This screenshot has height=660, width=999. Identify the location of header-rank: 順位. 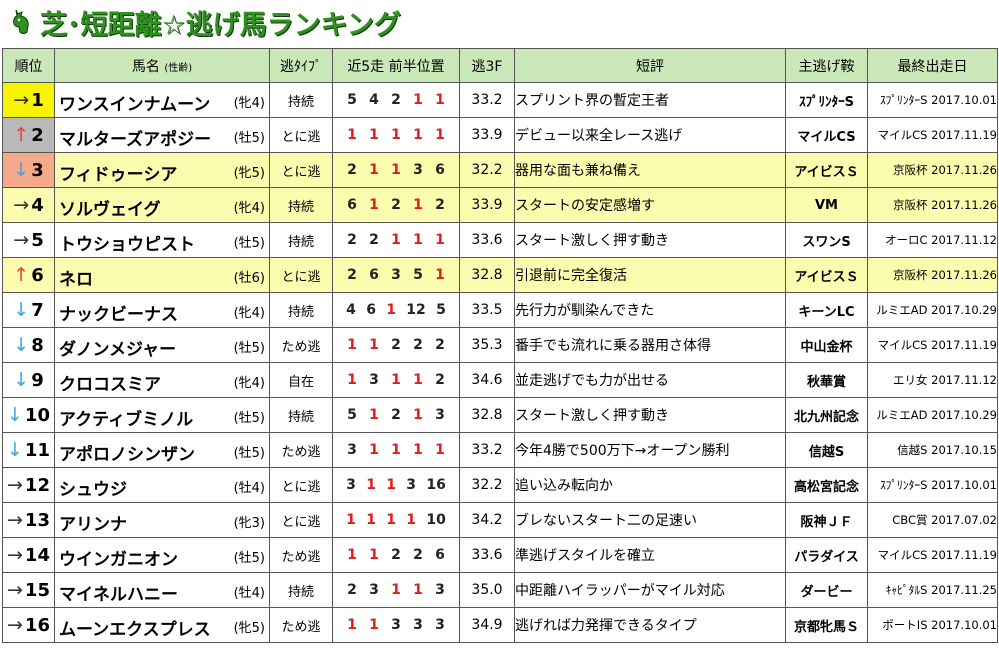
(28, 65).